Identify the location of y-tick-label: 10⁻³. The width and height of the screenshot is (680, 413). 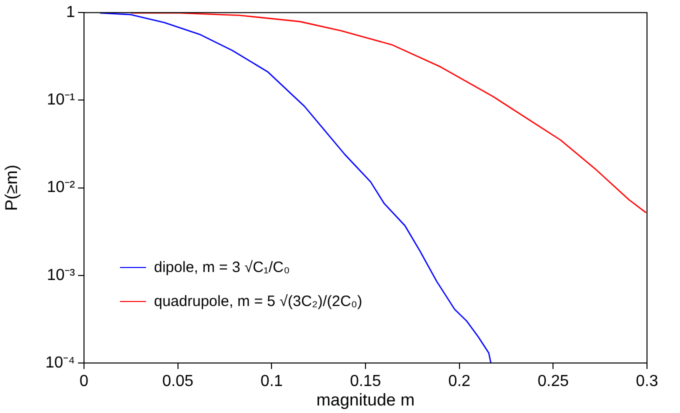
(61, 275).